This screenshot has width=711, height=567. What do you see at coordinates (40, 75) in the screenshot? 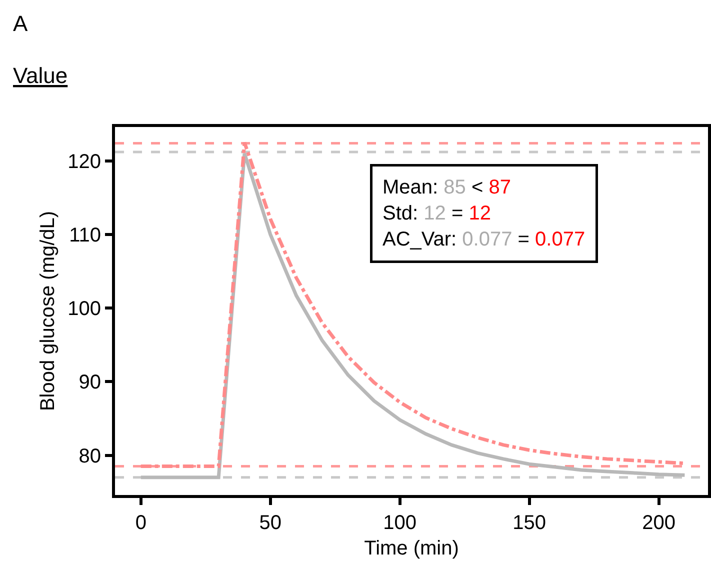
I see `chart-subtitle: Value` at bounding box center [40, 75].